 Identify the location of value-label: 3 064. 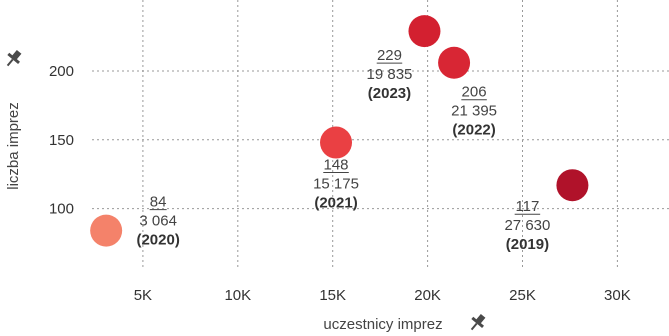
(158, 221).